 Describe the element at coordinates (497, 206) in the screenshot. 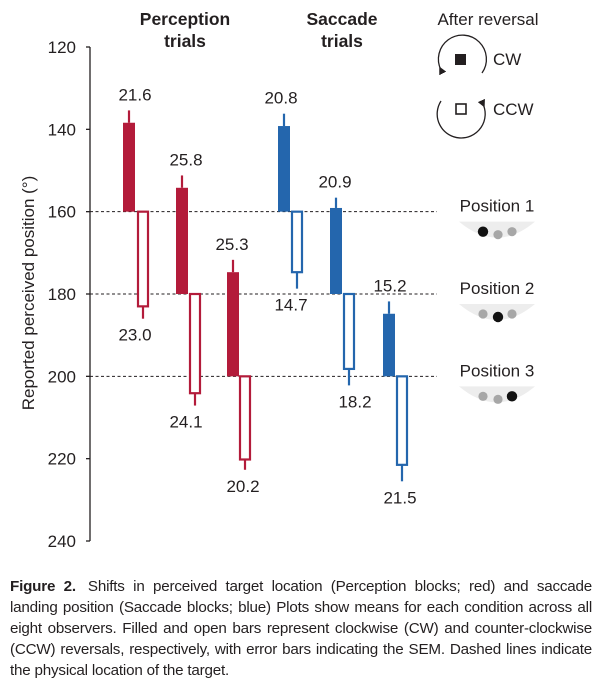

I see `position-label: Position 1` at that location.